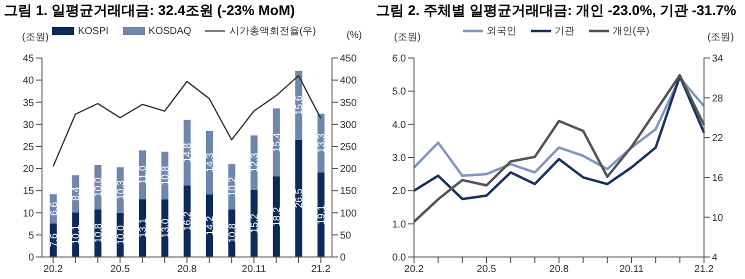  What do you see at coordinates (166, 228) in the screenshot?
I see `data-label: 13.0` at bounding box center [166, 228].